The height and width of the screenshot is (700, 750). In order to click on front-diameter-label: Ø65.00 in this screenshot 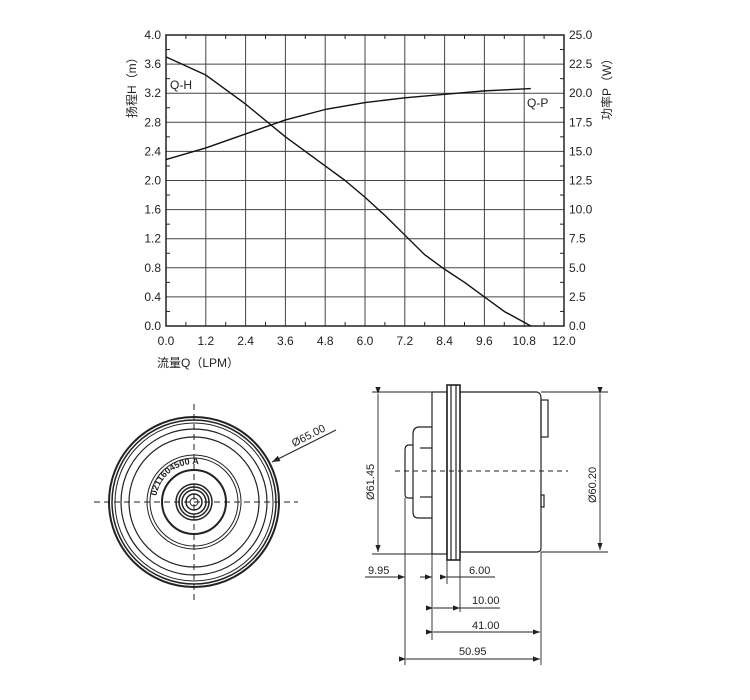, I will do `click(309, 436)`.